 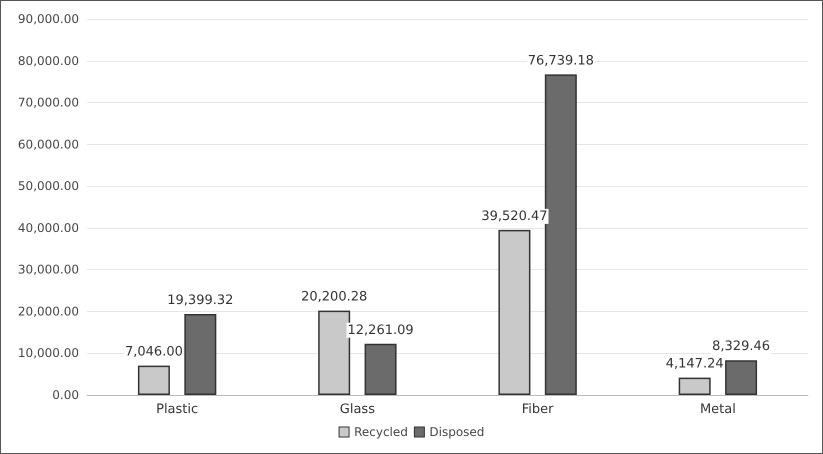 What do you see at coordinates (200, 300) in the screenshot?
I see `data-label: 19,399.32` at bounding box center [200, 300].